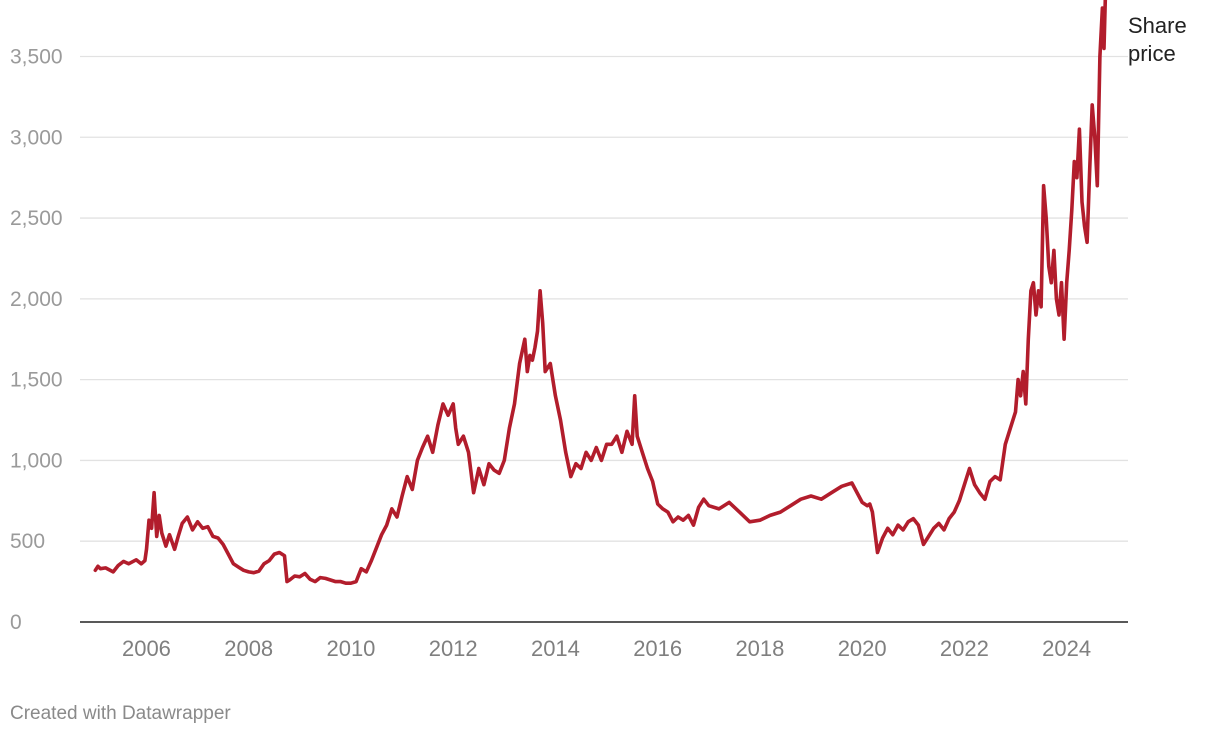 Image resolution: width=1220 pixels, height=738 pixels. Describe the element at coordinates (36, 137) in the screenshot. I see `y-tick-label: 3,000` at that location.